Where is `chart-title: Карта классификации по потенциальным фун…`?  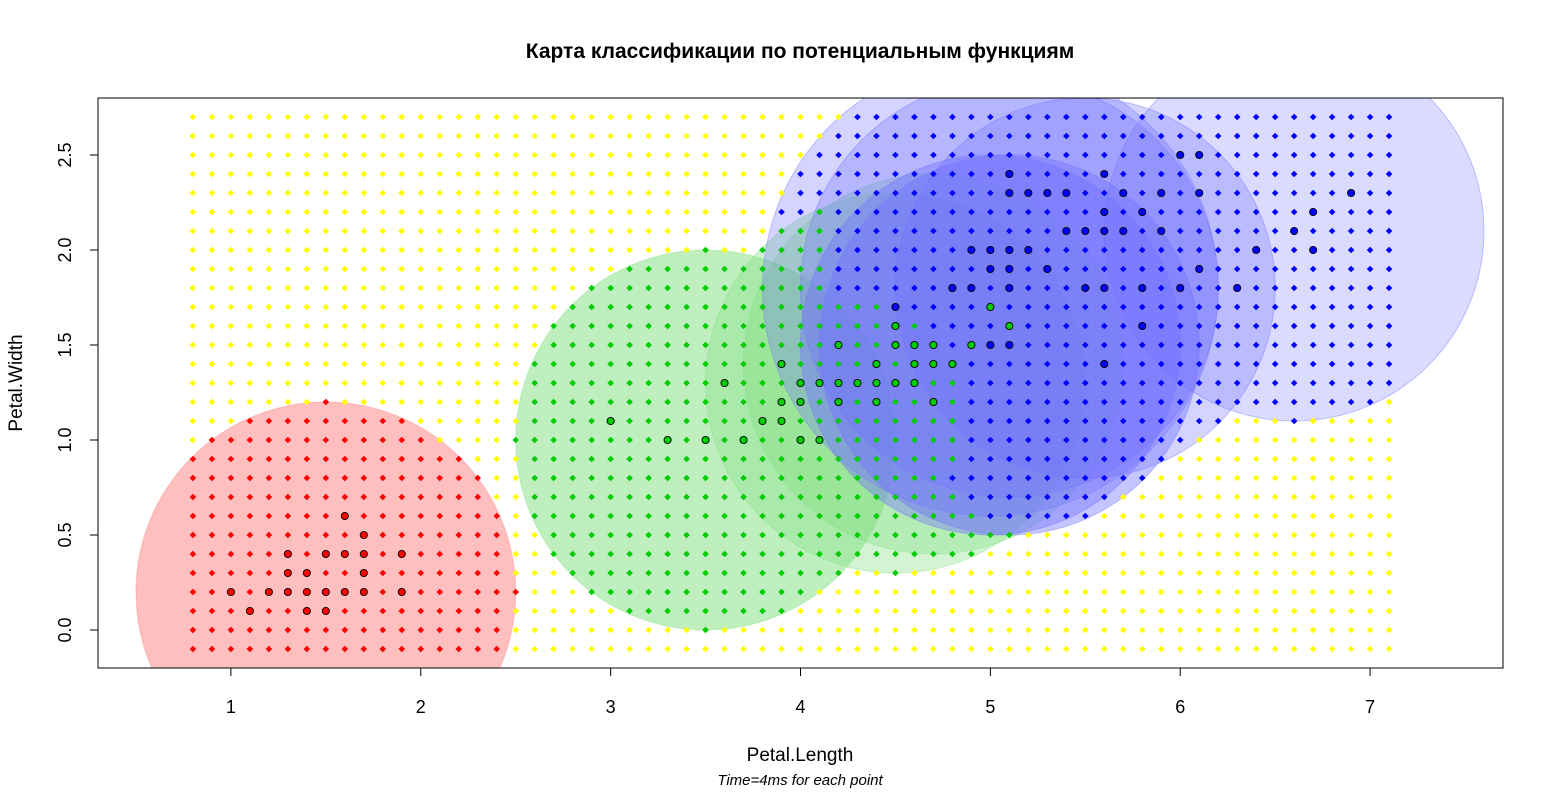
chart-title: Карта классификации по потенциальным фун… is located at coordinates (800, 51).